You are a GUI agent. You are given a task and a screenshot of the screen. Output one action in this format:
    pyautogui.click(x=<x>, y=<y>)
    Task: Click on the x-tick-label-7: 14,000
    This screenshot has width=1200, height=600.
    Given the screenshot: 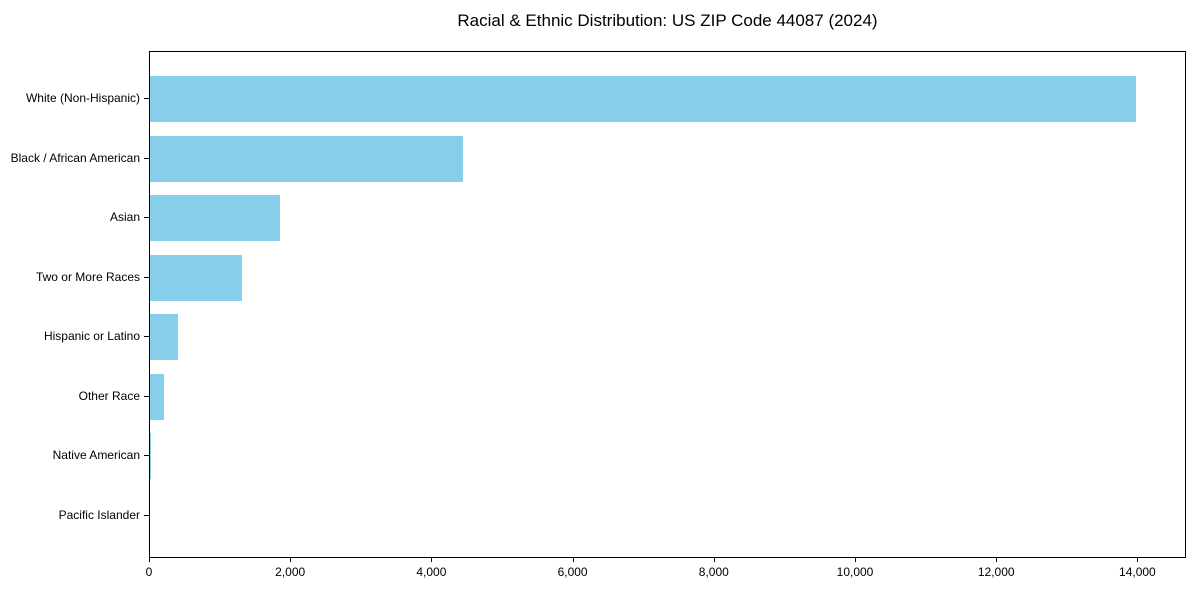 What is the action you would take?
    pyautogui.click(x=1137, y=572)
    